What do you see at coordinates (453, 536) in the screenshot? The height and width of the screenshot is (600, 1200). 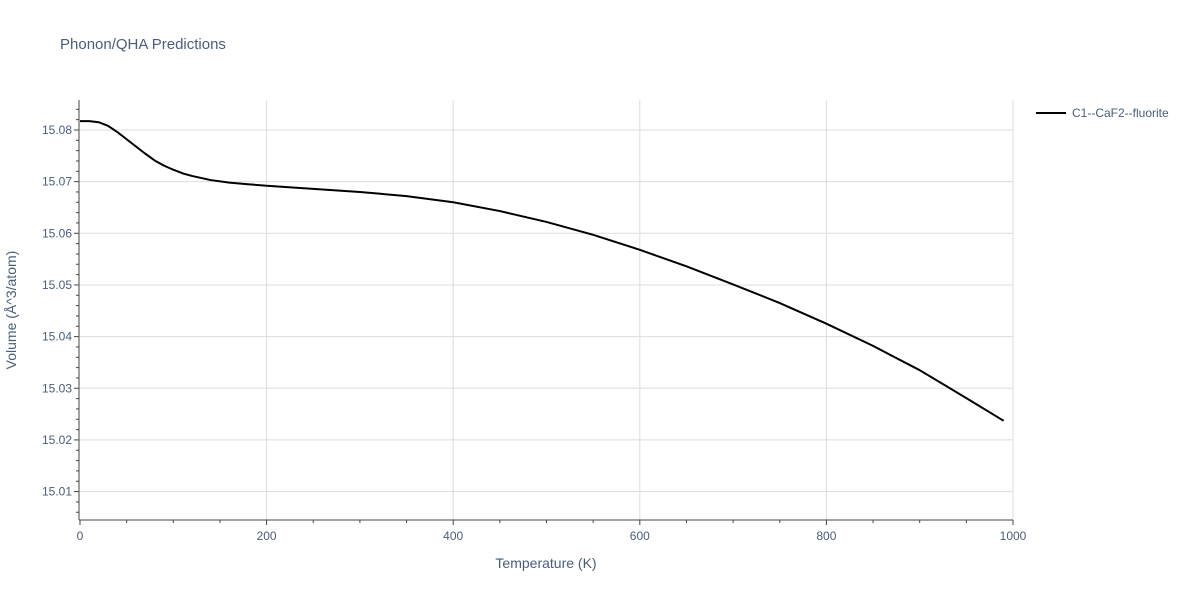 I see `x-tick-label: 400` at bounding box center [453, 536].